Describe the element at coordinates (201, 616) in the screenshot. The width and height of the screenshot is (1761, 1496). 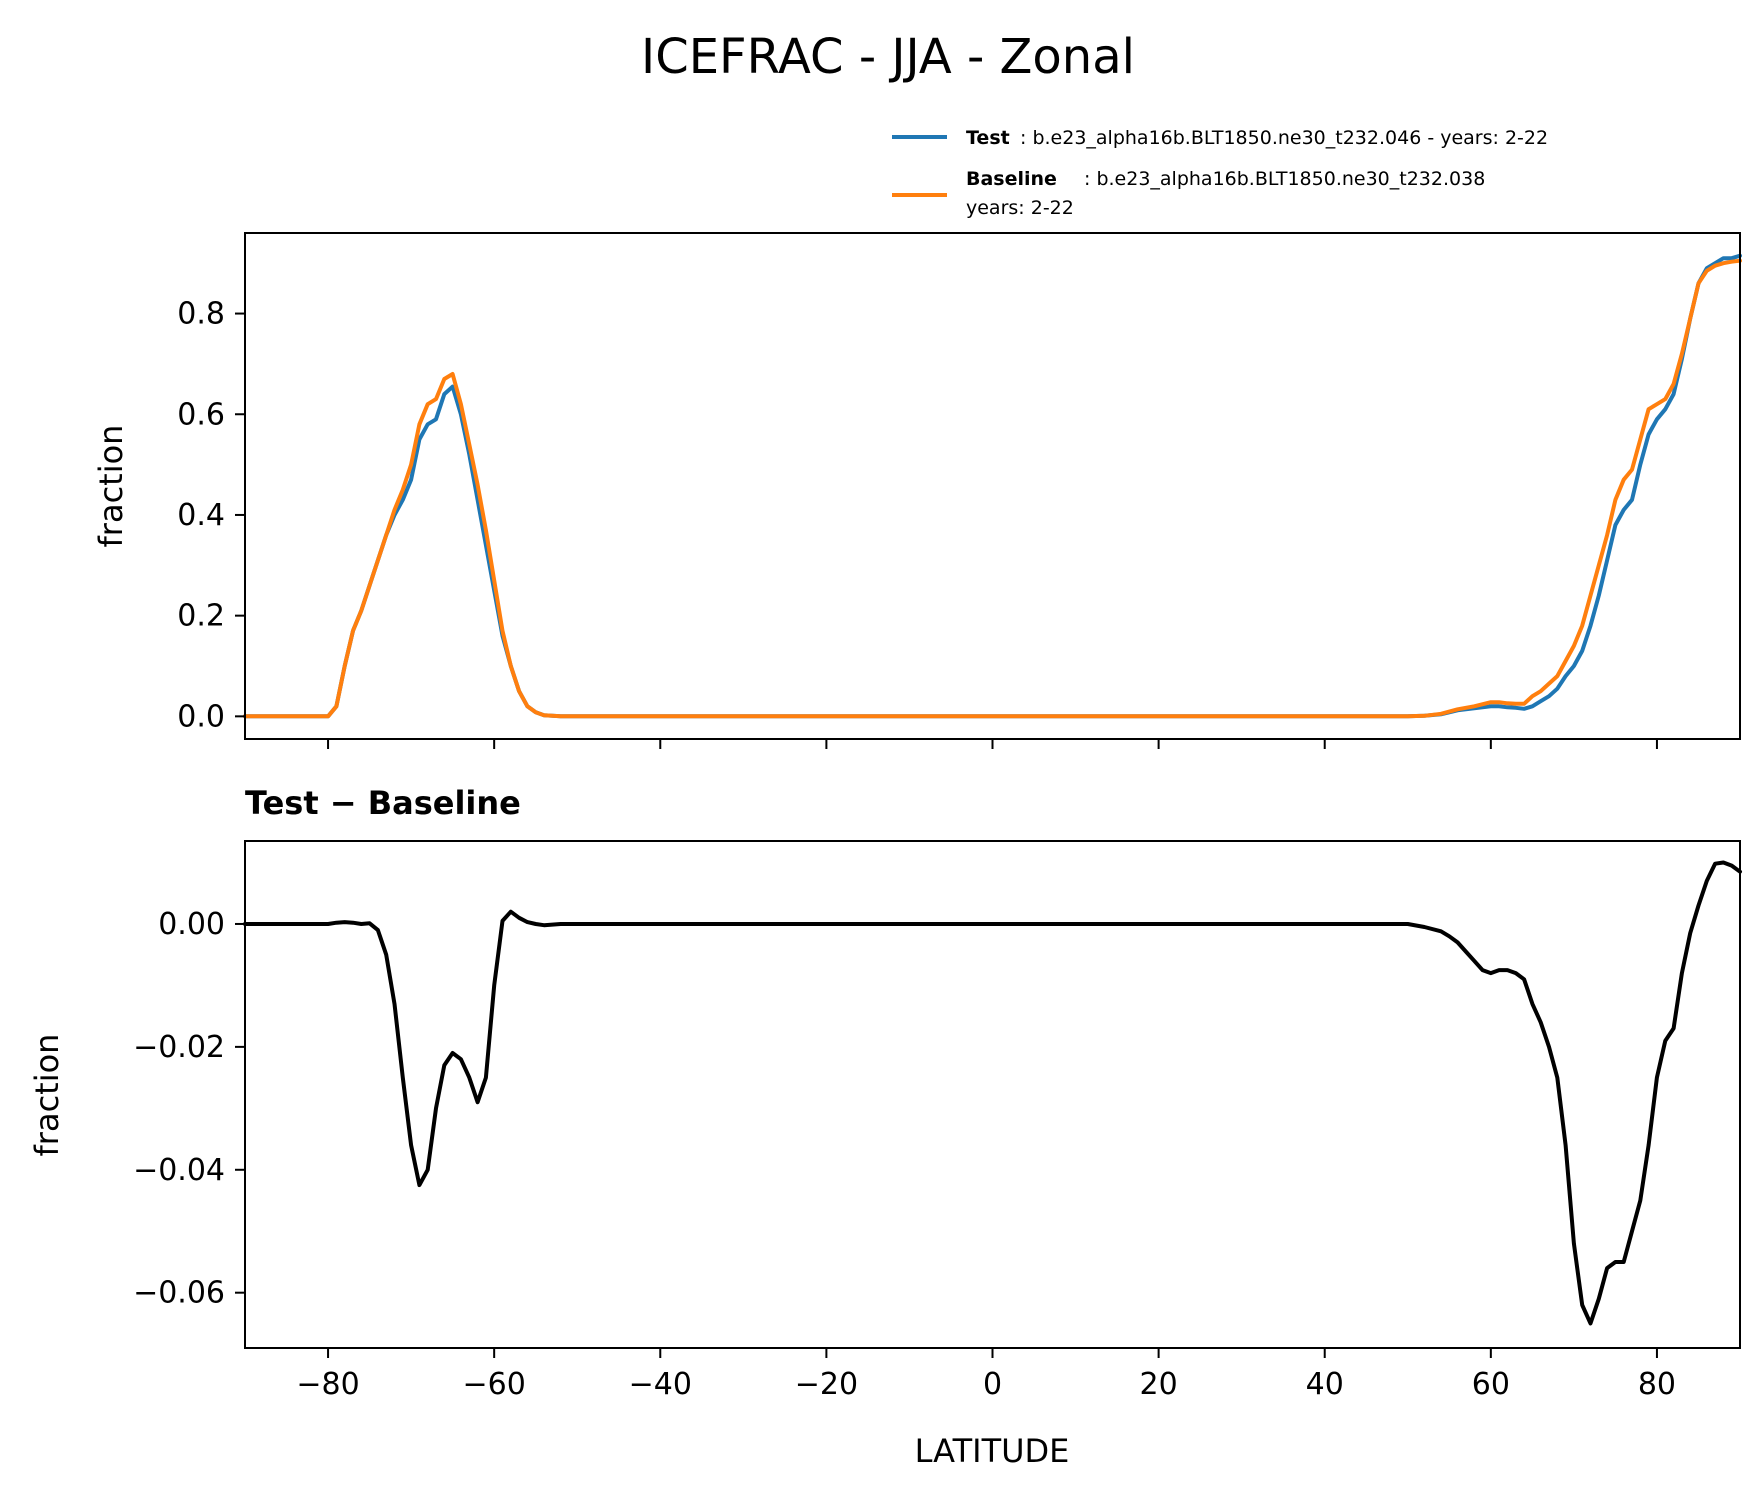
I see `top-y-tick-label: 0.2` at that location.